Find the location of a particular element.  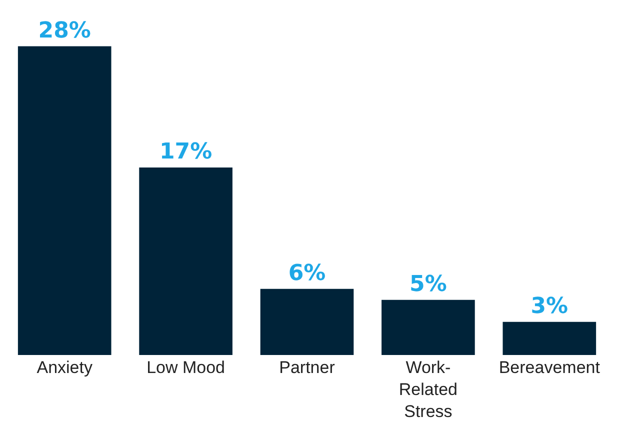

x-tick-label: Low Mood is located at coordinates (186, 367).